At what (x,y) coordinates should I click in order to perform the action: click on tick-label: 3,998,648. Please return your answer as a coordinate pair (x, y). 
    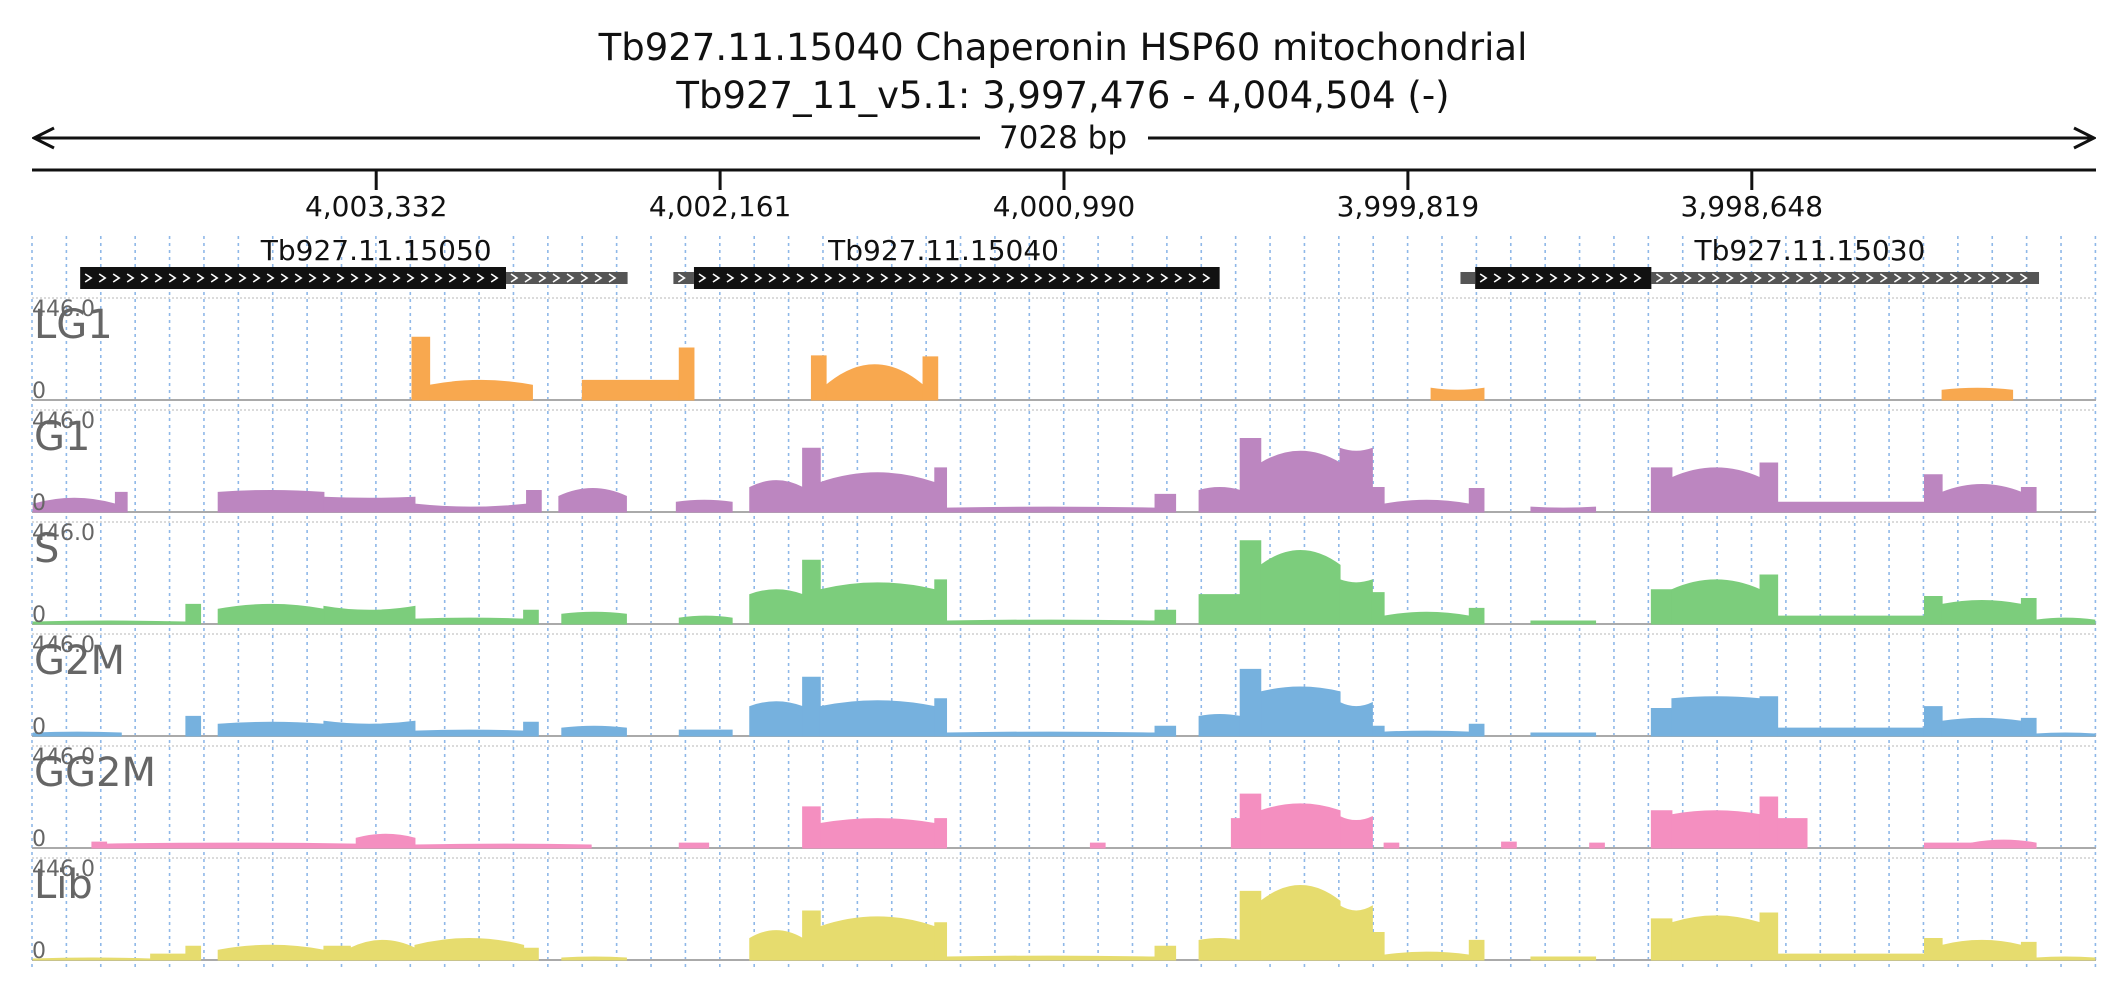
    Looking at the image, I should click on (1752, 206).